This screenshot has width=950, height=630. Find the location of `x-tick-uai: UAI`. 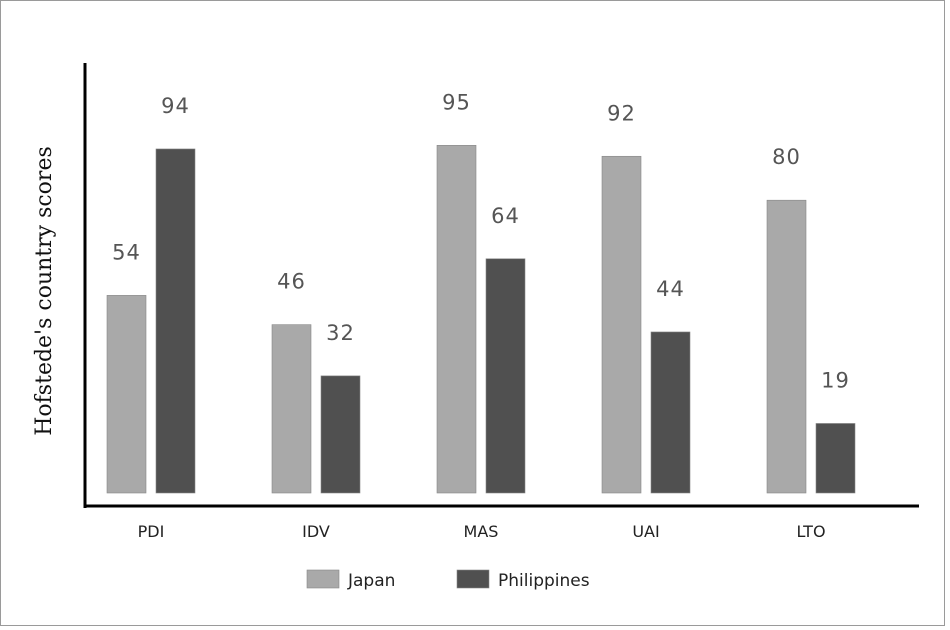

x-tick-uai: UAI is located at coordinates (645, 531).